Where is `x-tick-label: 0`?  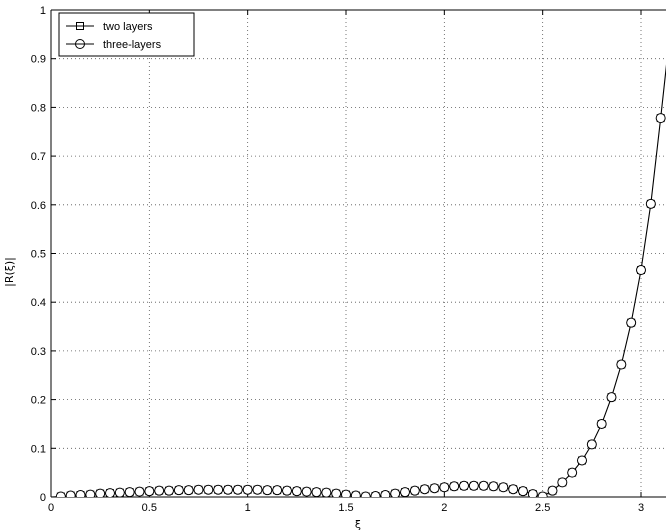 x-tick-label: 0 is located at coordinates (51, 508).